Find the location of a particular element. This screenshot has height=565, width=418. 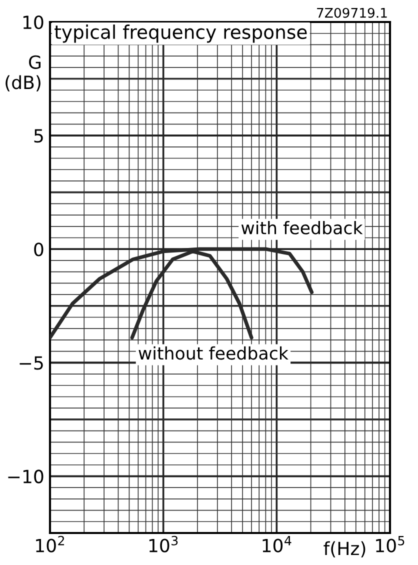

series-label: with feedback is located at coordinates (302, 227).